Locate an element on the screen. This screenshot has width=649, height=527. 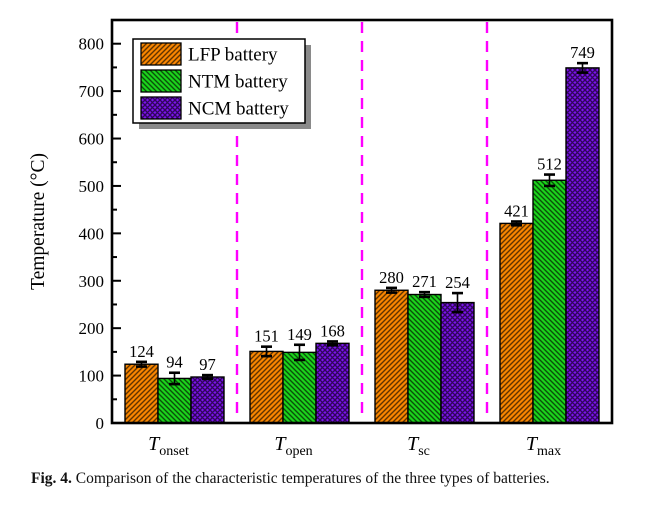
y-axis: 0 100 200 300 400 500 600 700 800 is located at coordinates (100, 234).